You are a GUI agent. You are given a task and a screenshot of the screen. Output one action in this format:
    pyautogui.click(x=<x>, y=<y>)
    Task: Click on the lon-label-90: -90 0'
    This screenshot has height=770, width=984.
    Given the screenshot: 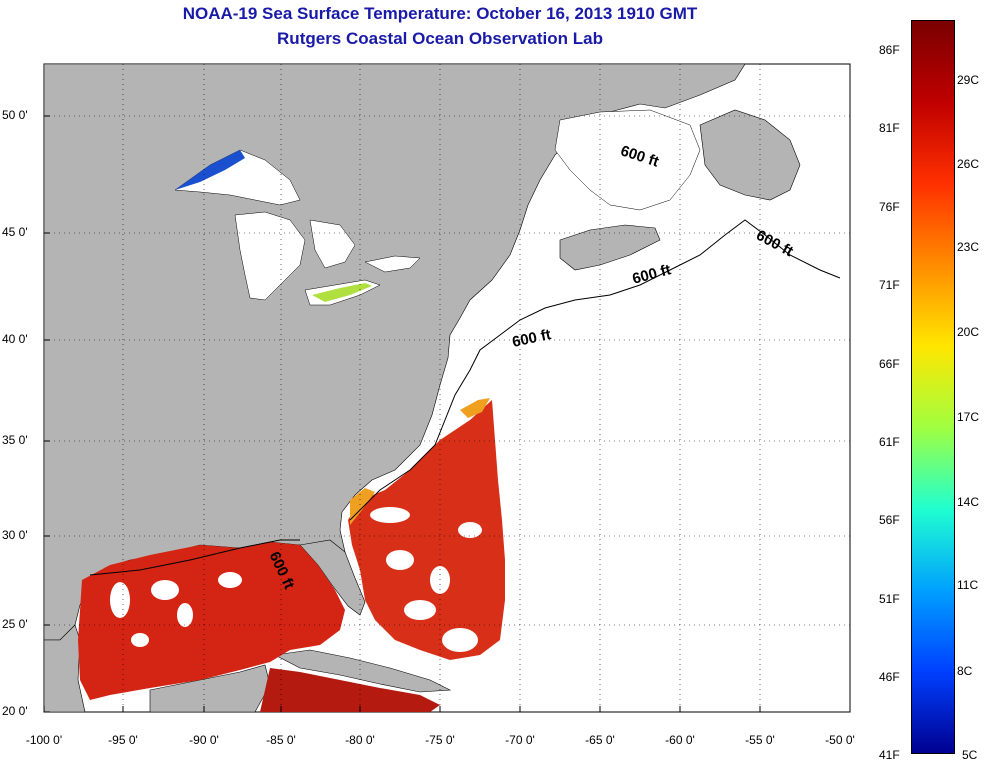 What is the action you would take?
    pyautogui.click(x=204, y=740)
    